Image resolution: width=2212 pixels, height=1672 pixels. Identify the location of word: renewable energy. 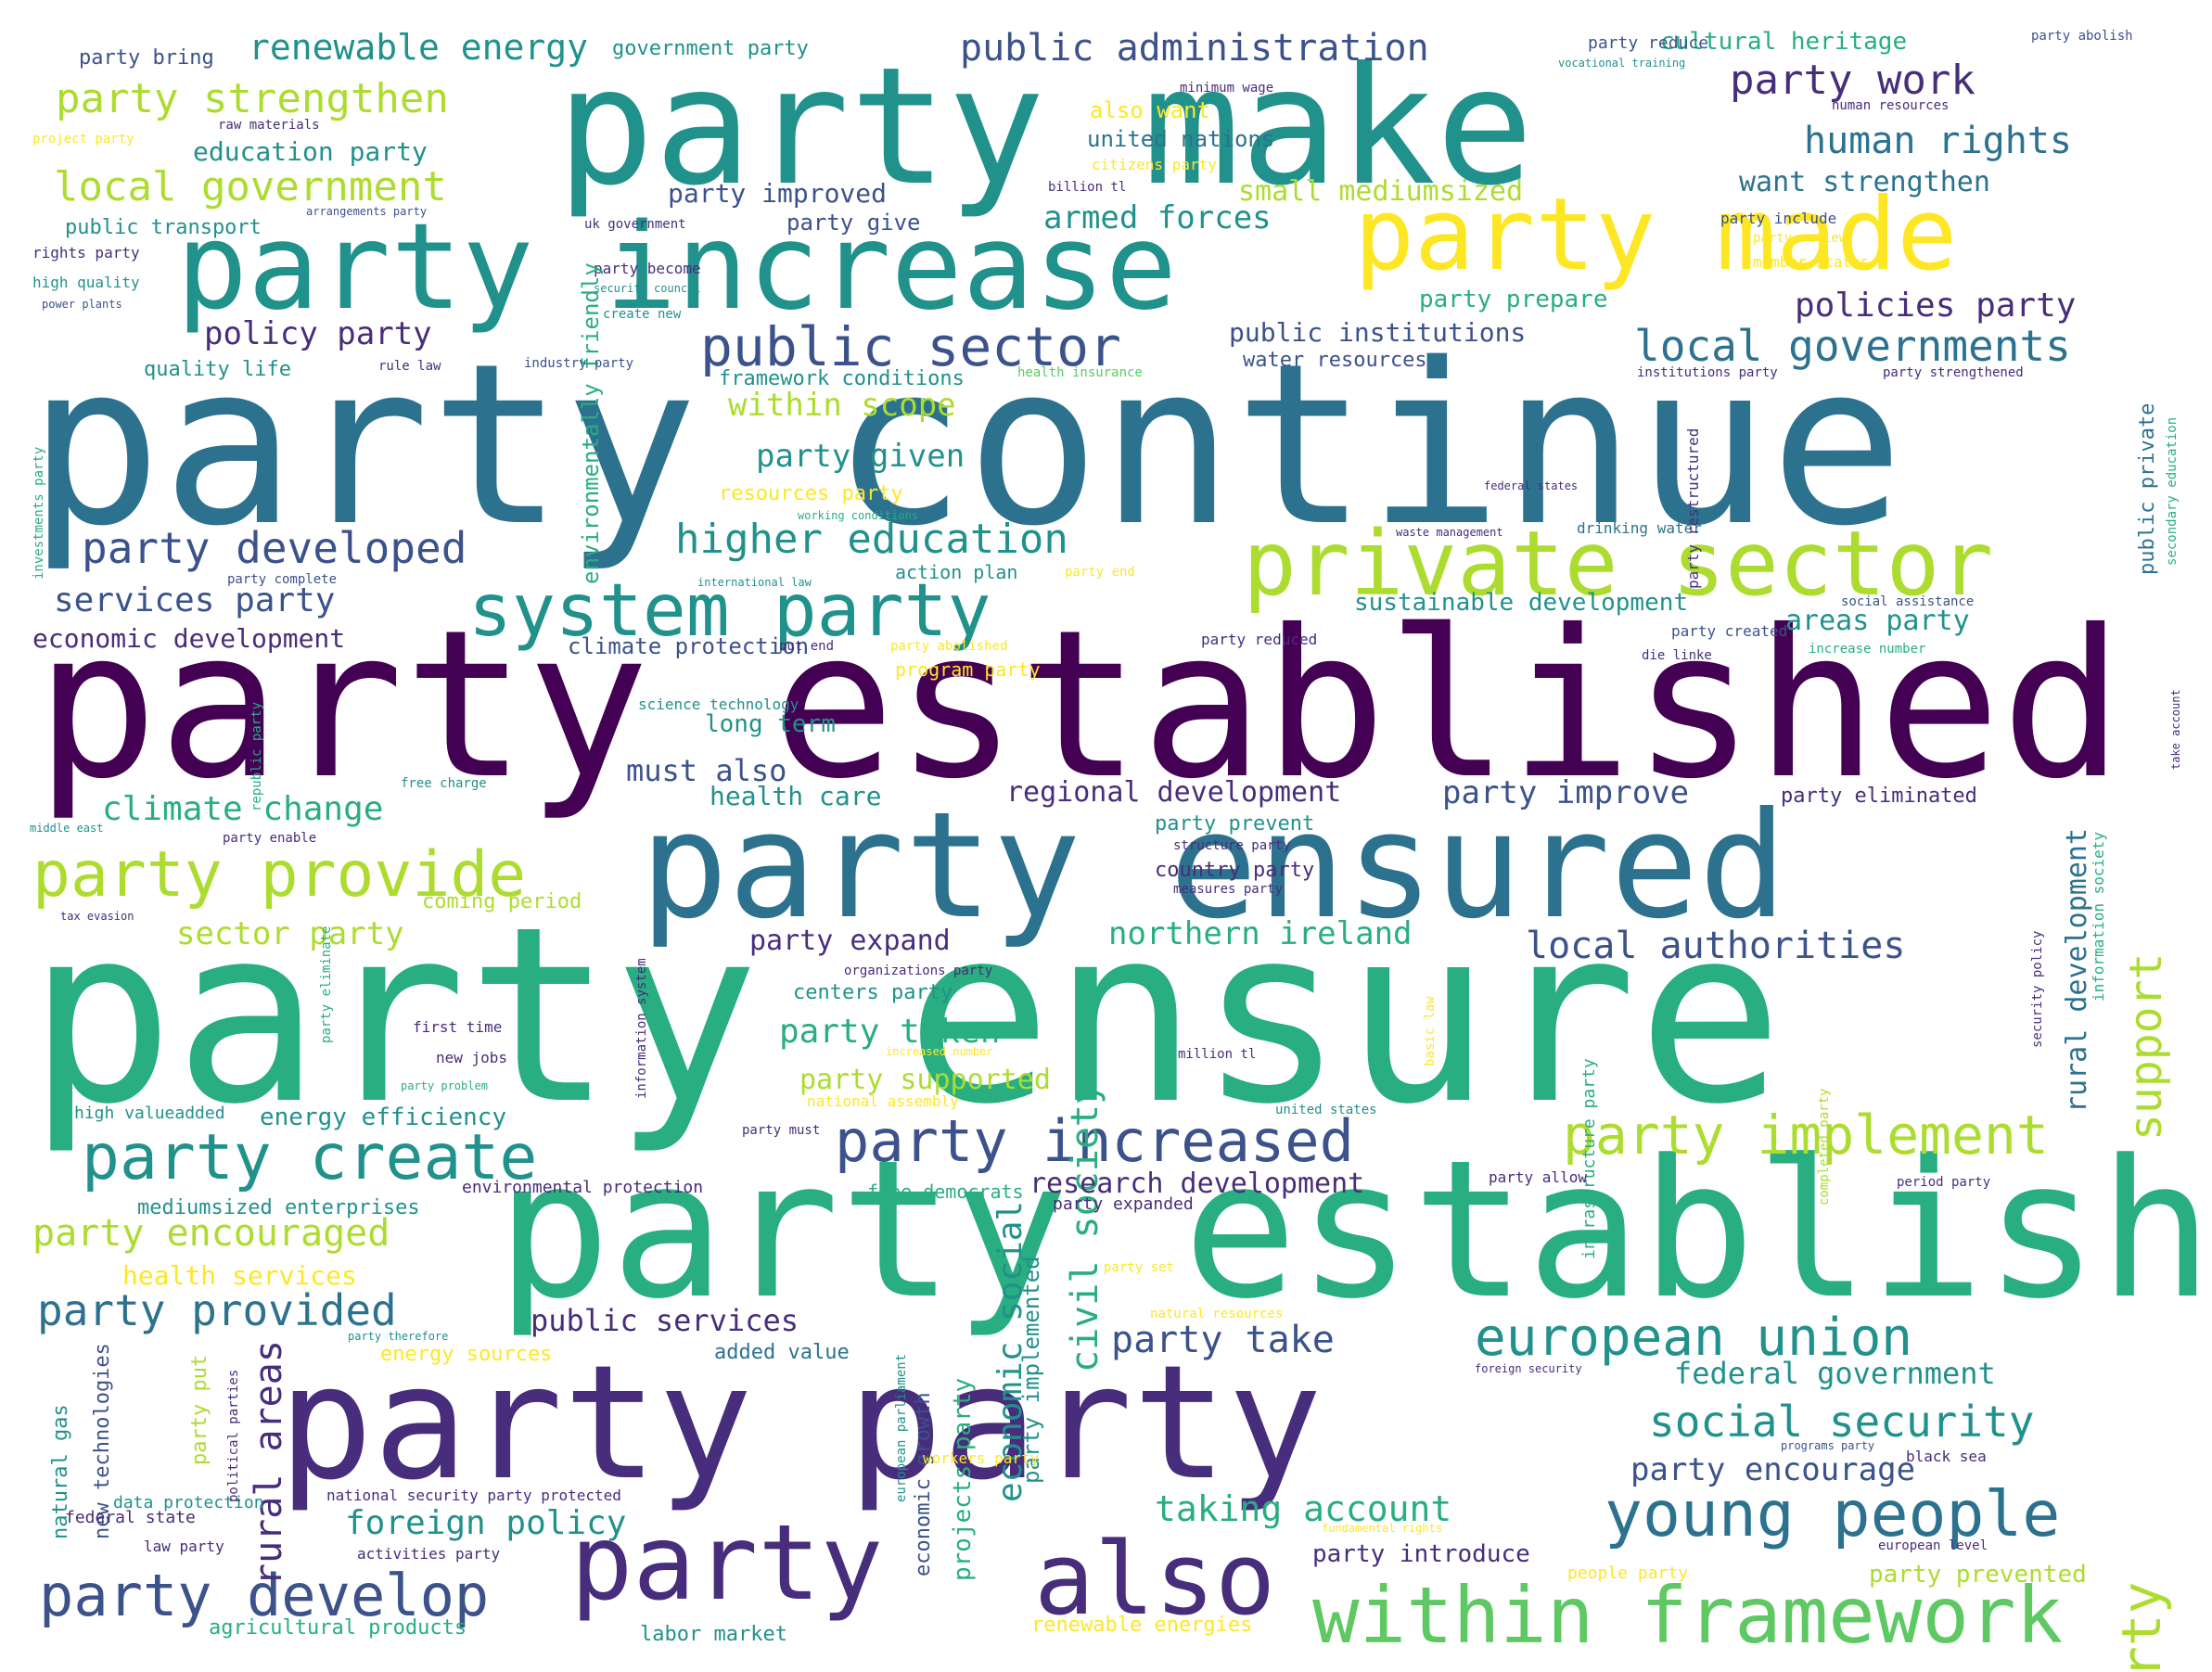
(419, 47).